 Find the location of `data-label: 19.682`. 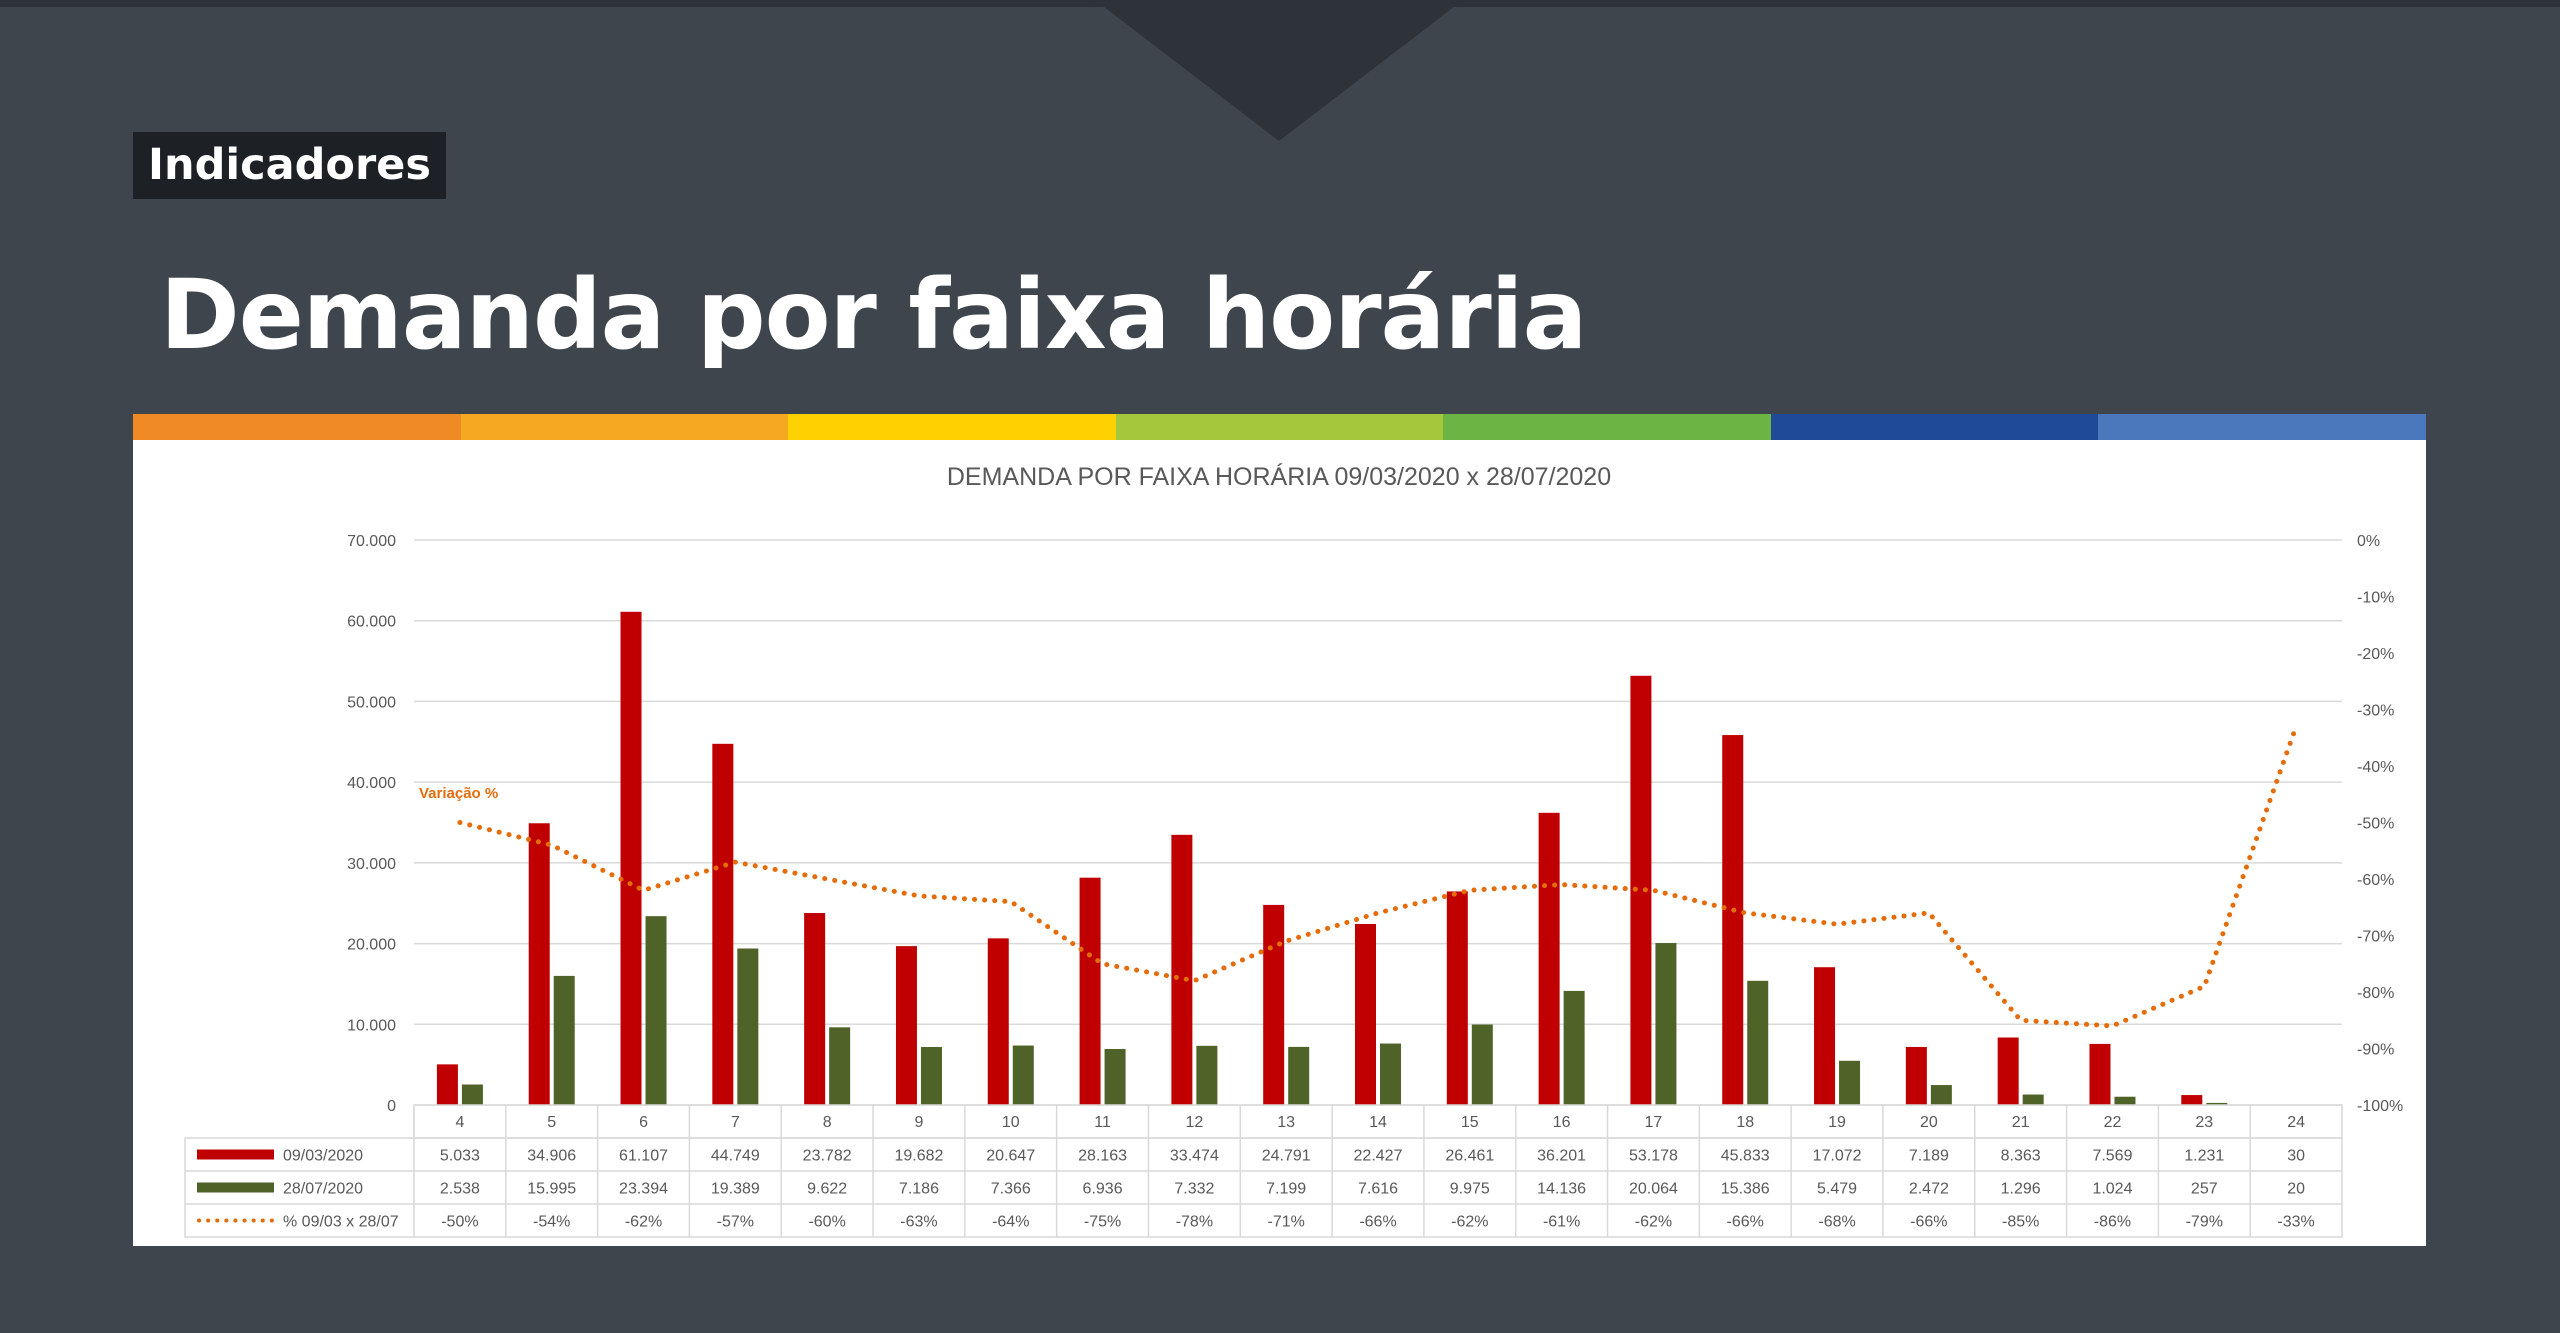

data-label: 19.682 is located at coordinates (918, 1156).